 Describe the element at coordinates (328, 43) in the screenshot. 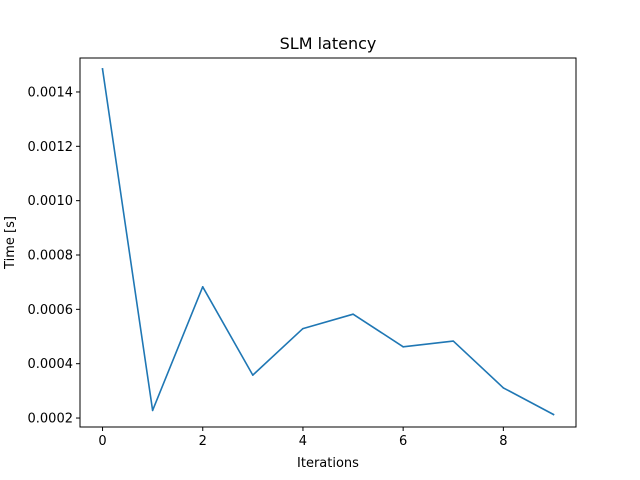

I see `chart-title: SLM latency` at that location.